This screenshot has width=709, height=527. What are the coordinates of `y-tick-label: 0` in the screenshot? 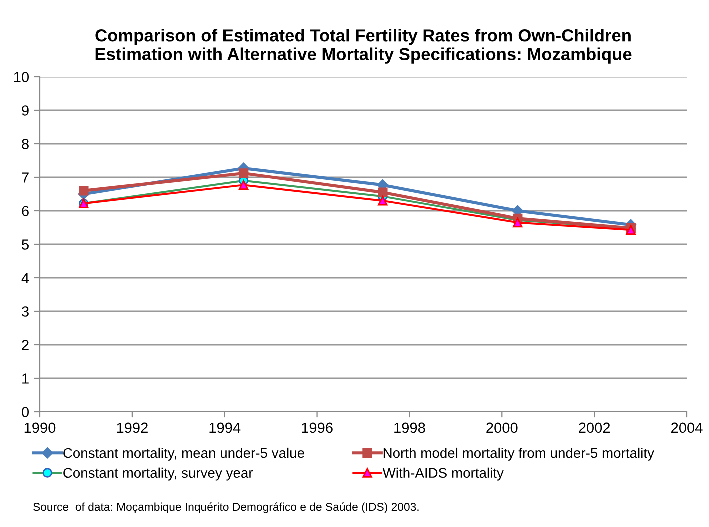 It's located at (26, 412).